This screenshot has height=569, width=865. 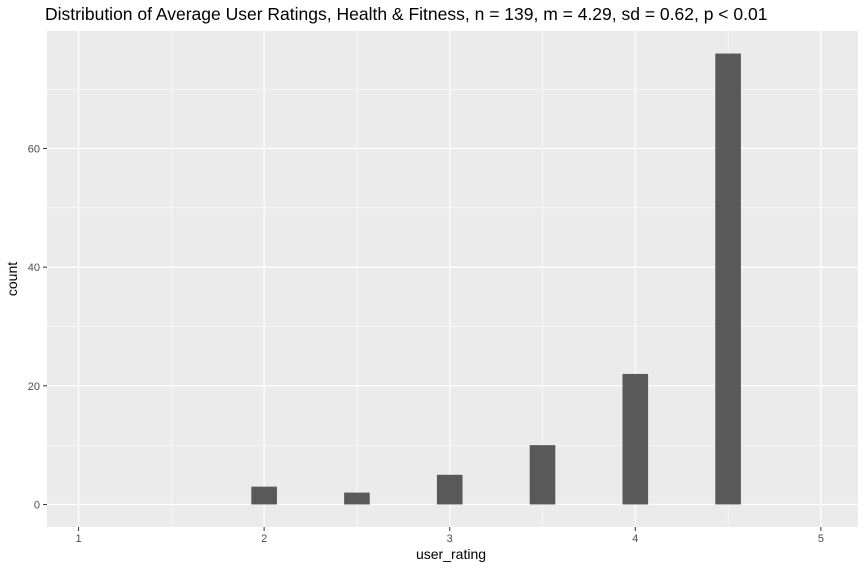 I want to click on x-tick-label: 2, so click(x=264, y=539).